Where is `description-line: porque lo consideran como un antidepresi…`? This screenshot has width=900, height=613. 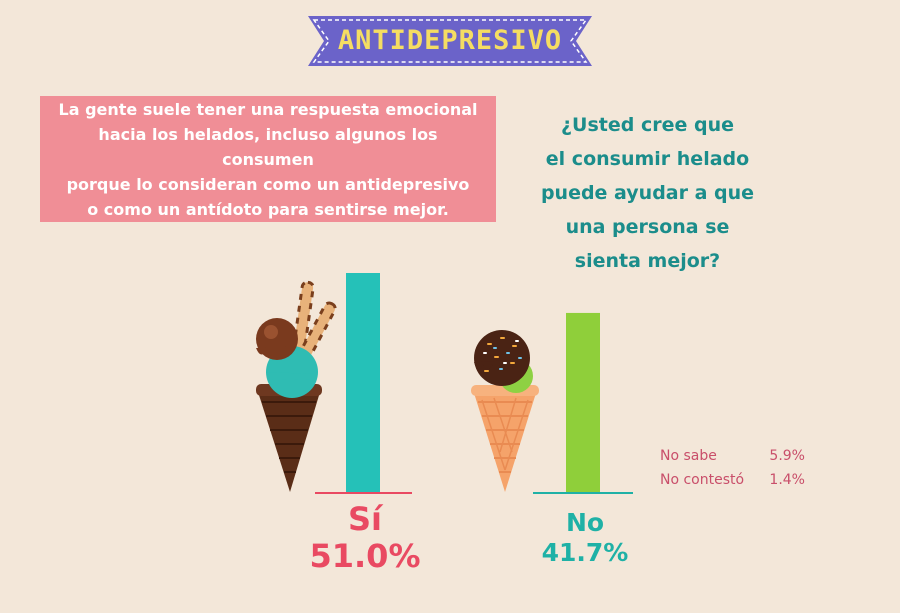 description-line: porque lo consideran como un antidepresi… is located at coordinates (268, 184).